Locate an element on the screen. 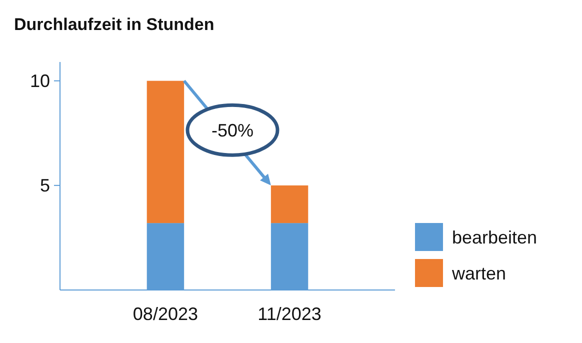 The image size is (582, 343). legend-label: warten is located at coordinates (478, 273).